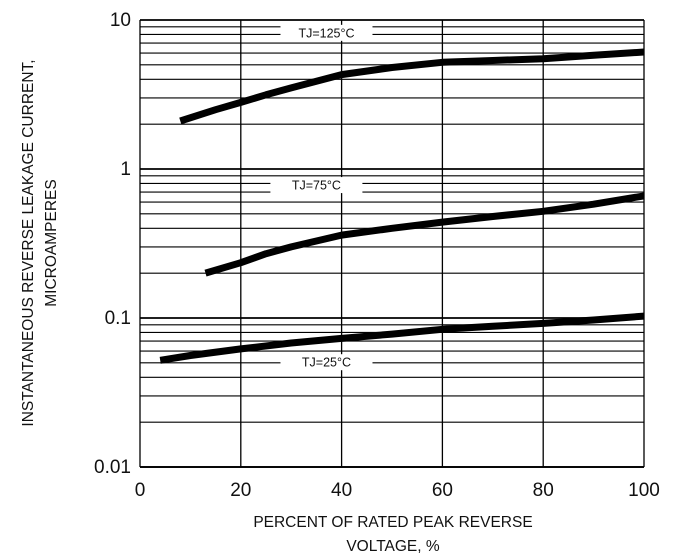  I want to click on y-tick-label: 0.01, so click(112, 467).